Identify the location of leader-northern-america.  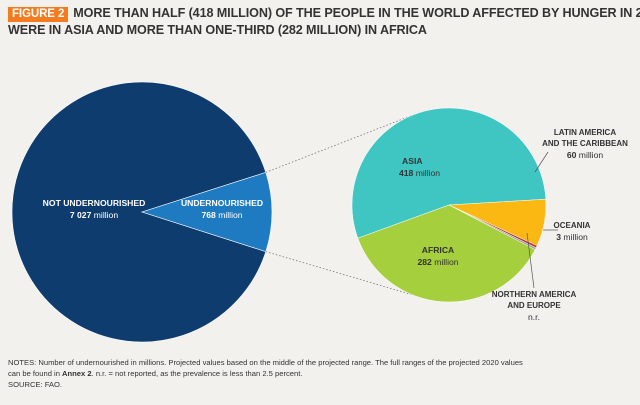
(530, 260).